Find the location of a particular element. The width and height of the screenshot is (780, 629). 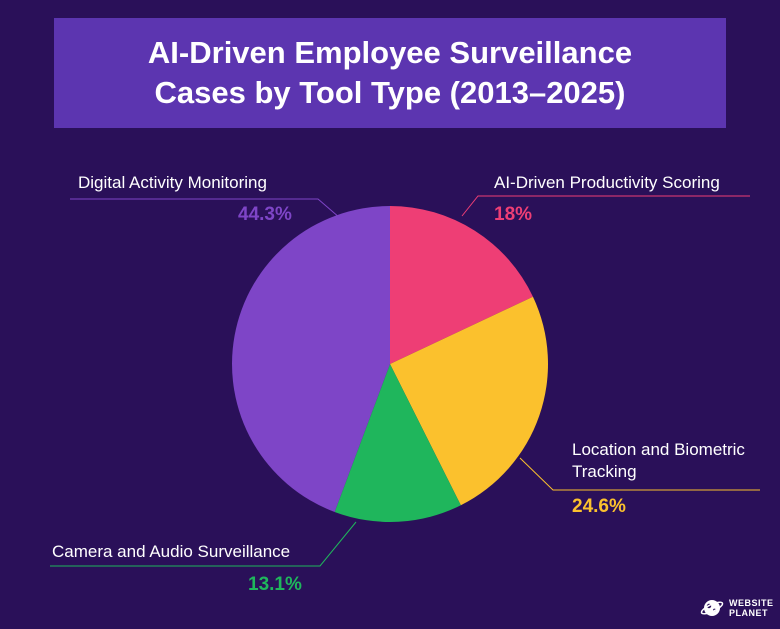

category-label-line: Digital Activity Monitoring is located at coordinates (172, 182).